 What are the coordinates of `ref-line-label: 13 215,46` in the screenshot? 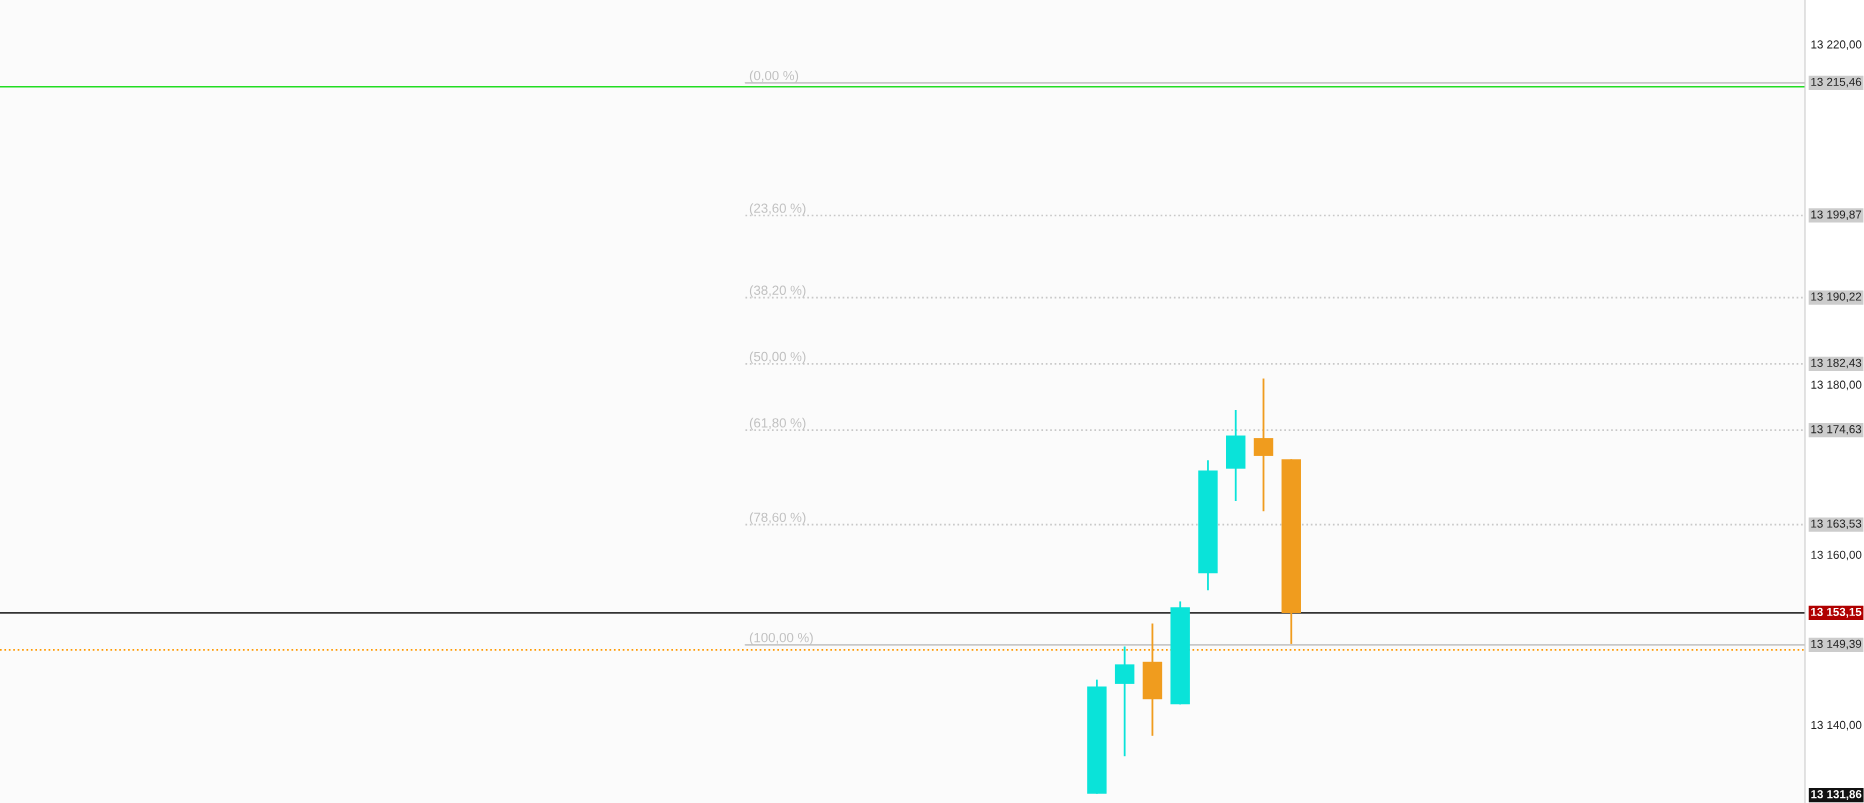 It's located at (1836, 82).